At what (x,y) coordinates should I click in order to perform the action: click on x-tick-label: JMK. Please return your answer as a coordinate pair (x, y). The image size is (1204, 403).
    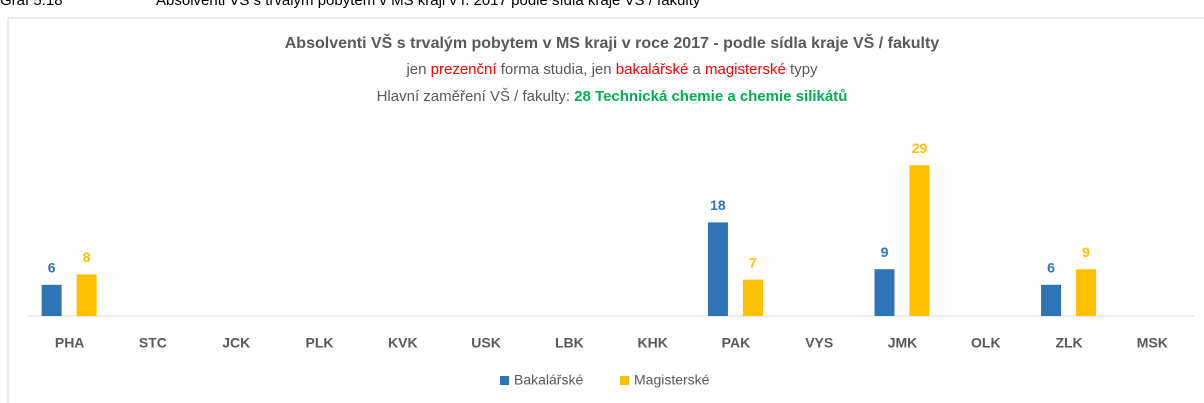
    Looking at the image, I should click on (903, 343).